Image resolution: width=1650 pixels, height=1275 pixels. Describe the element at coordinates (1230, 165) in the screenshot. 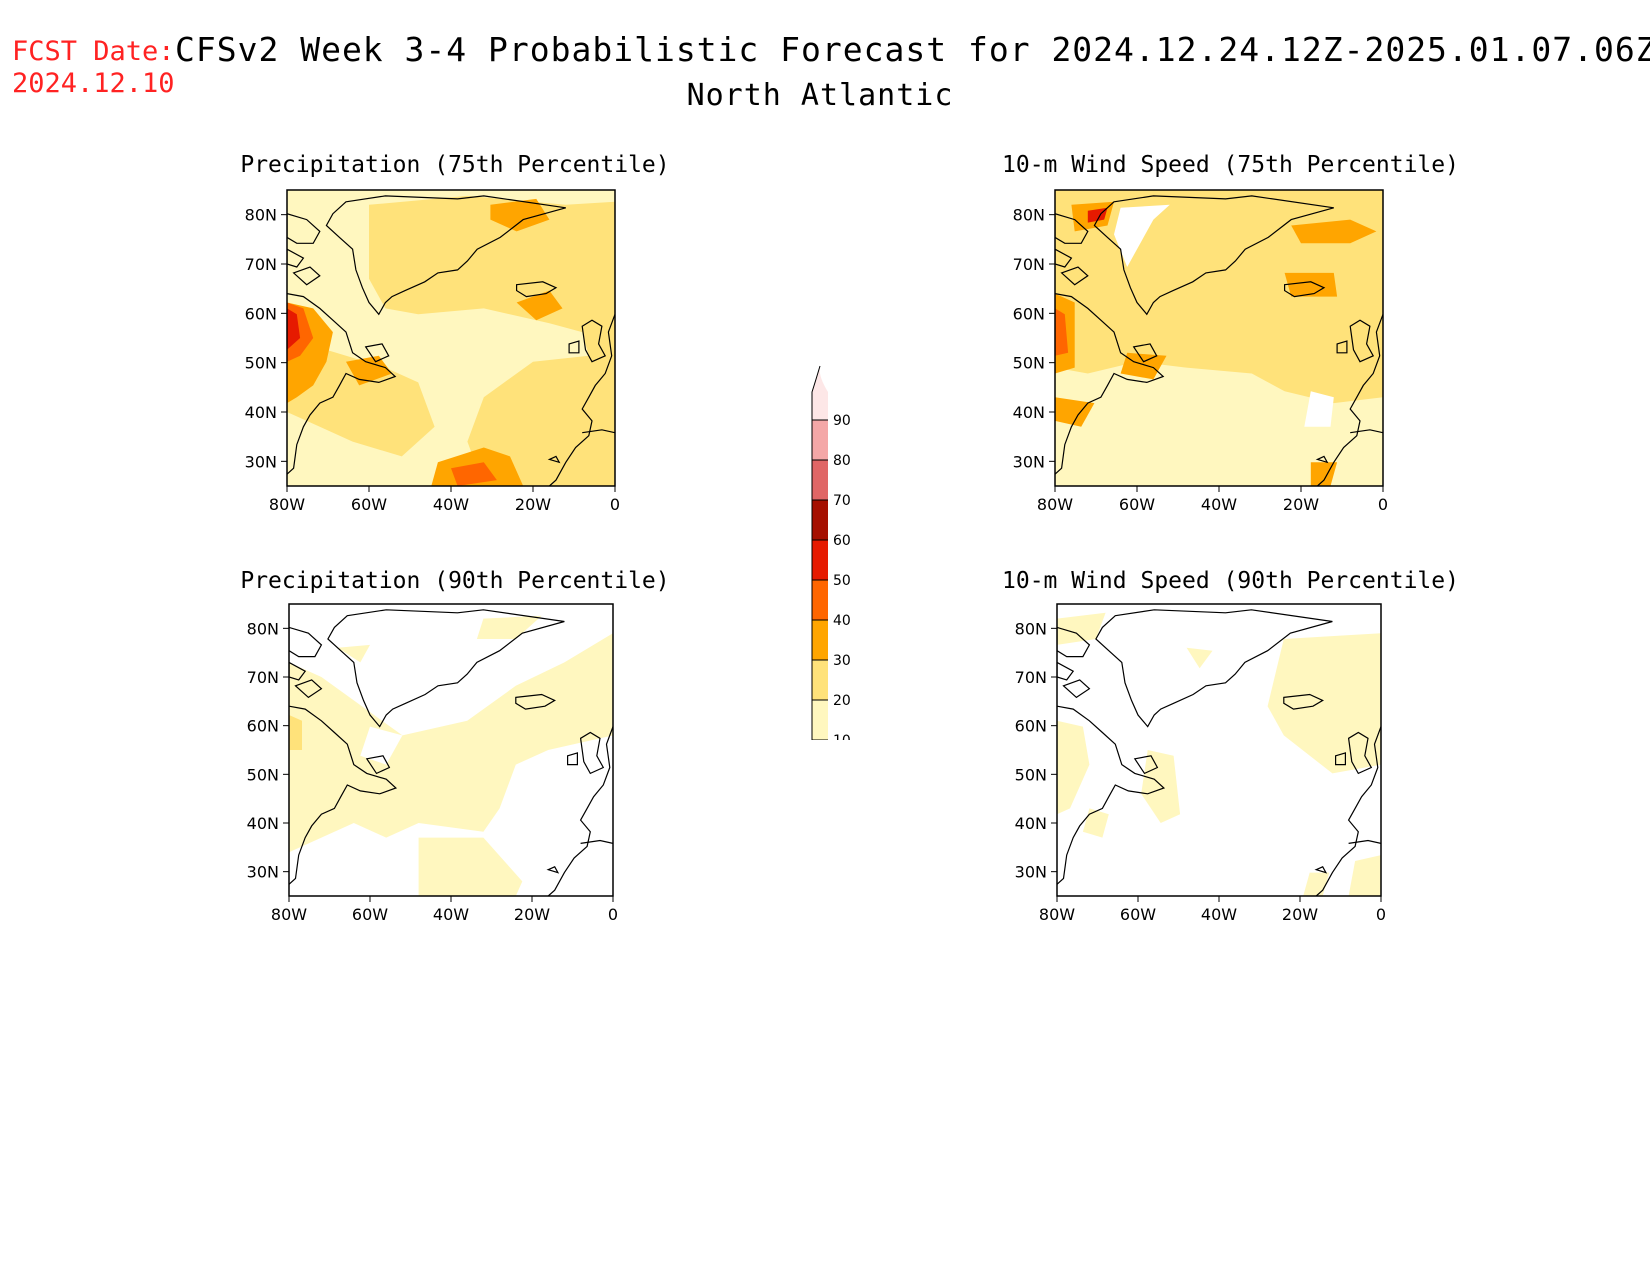

I see `panel-title-wind75: 10-m Wind Speed (75th Percentile)` at that location.